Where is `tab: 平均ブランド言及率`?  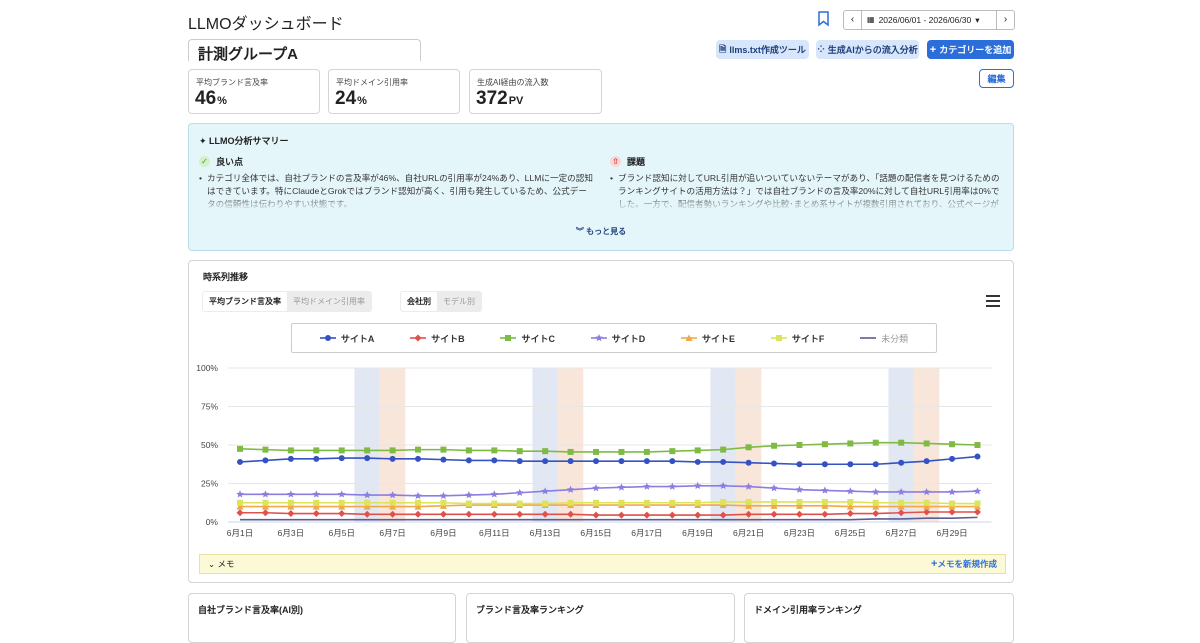 tab: 平均ブランド言及率 is located at coordinates (245, 301).